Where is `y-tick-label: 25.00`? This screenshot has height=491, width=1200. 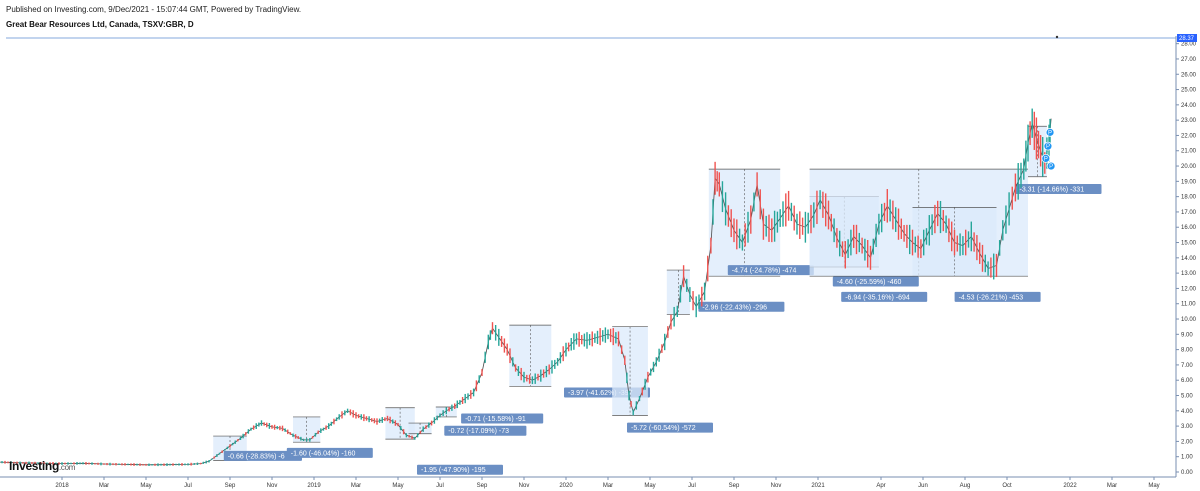 y-tick-label: 25.00 is located at coordinates (1189, 91).